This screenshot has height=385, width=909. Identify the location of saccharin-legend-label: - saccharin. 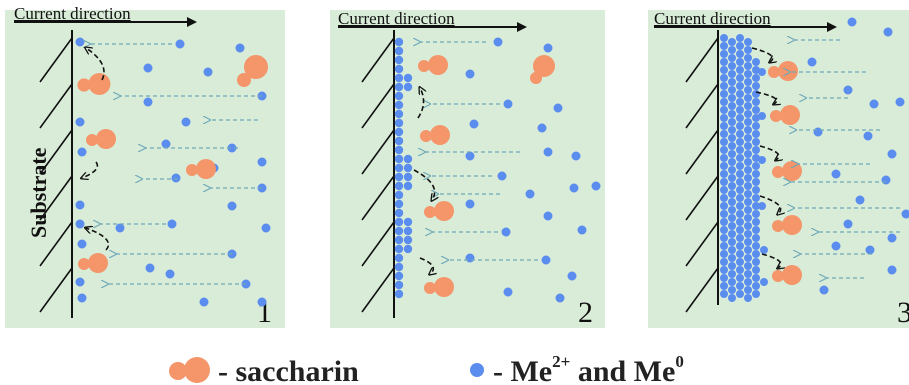
(288, 370).